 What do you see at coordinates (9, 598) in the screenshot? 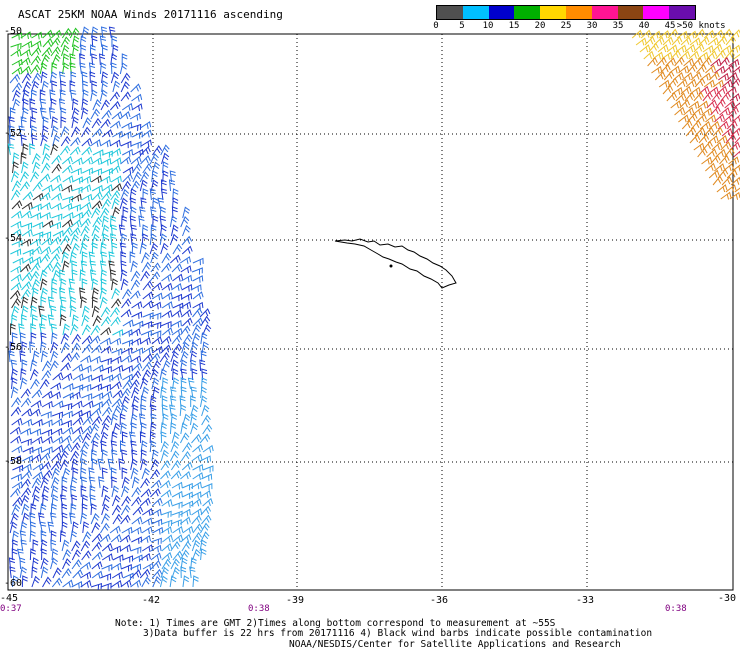
I see `lon-label-45: -45` at bounding box center [9, 598].